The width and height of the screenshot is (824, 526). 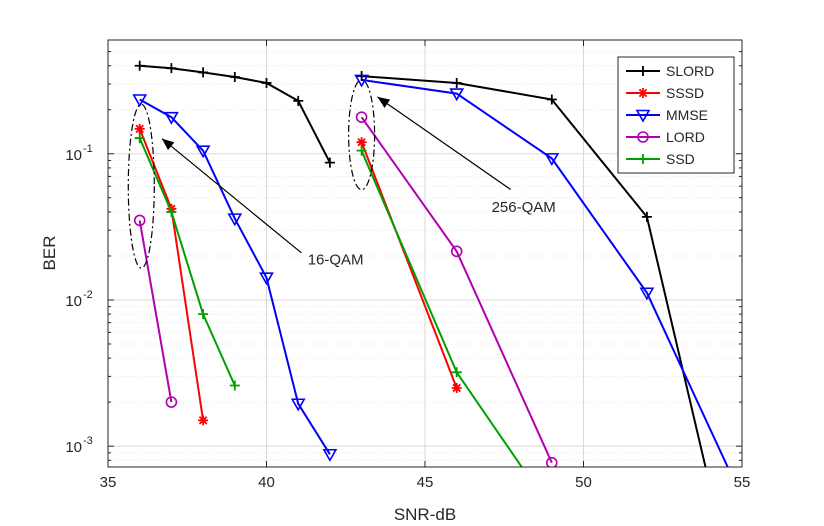 What do you see at coordinates (680, 159) in the screenshot?
I see `legend-label: SSD` at bounding box center [680, 159].